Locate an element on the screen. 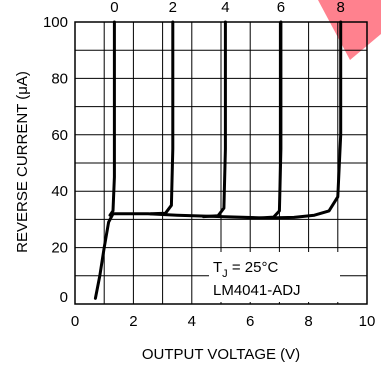 The width and height of the screenshot is (381, 372). top-curve-label: 2 is located at coordinates (173, 8).